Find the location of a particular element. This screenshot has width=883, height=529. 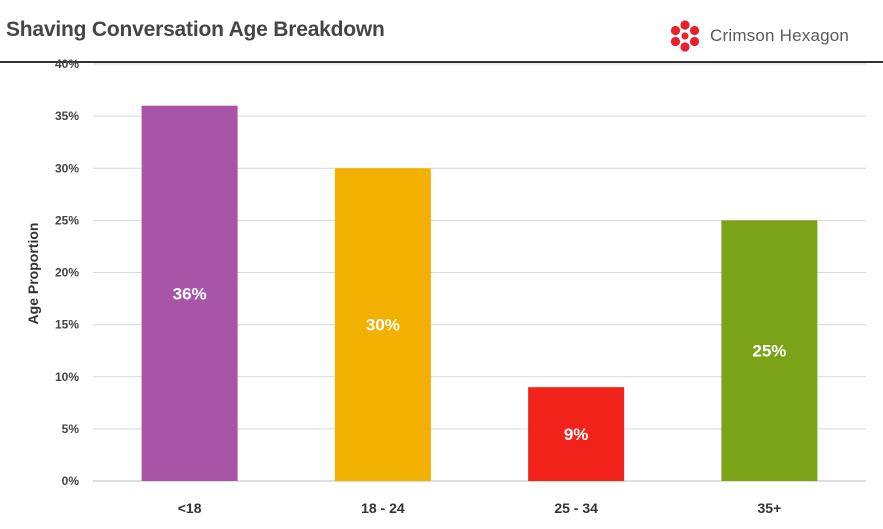

brand-name: Crimson Hexagon is located at coordinates (780, 35).